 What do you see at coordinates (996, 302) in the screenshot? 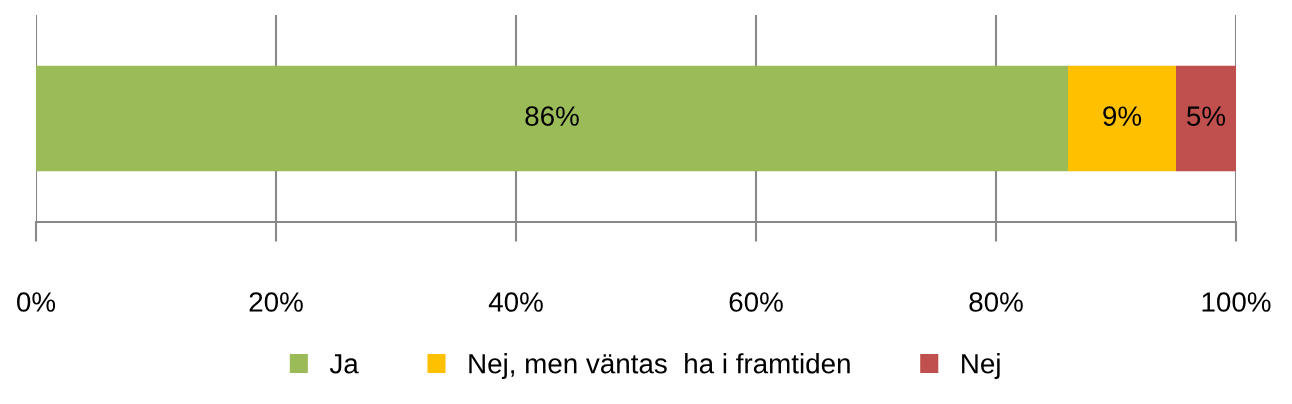
I see `x-tick-label: 80%` at bounding box center [996, 302].